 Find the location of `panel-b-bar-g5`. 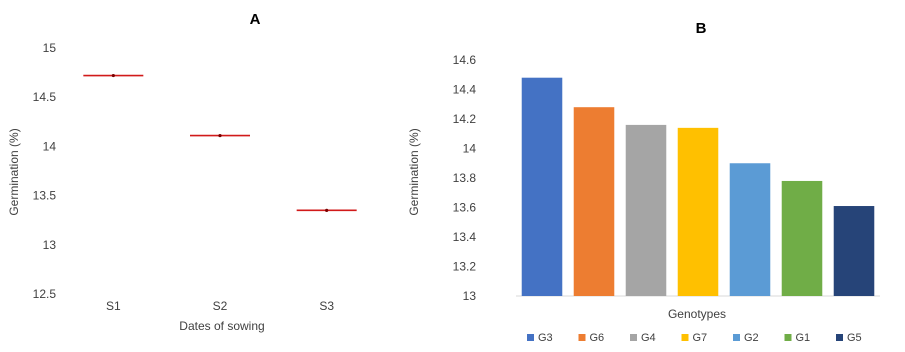

panel-b-bar-g5 is located at coordinates (854, 251).